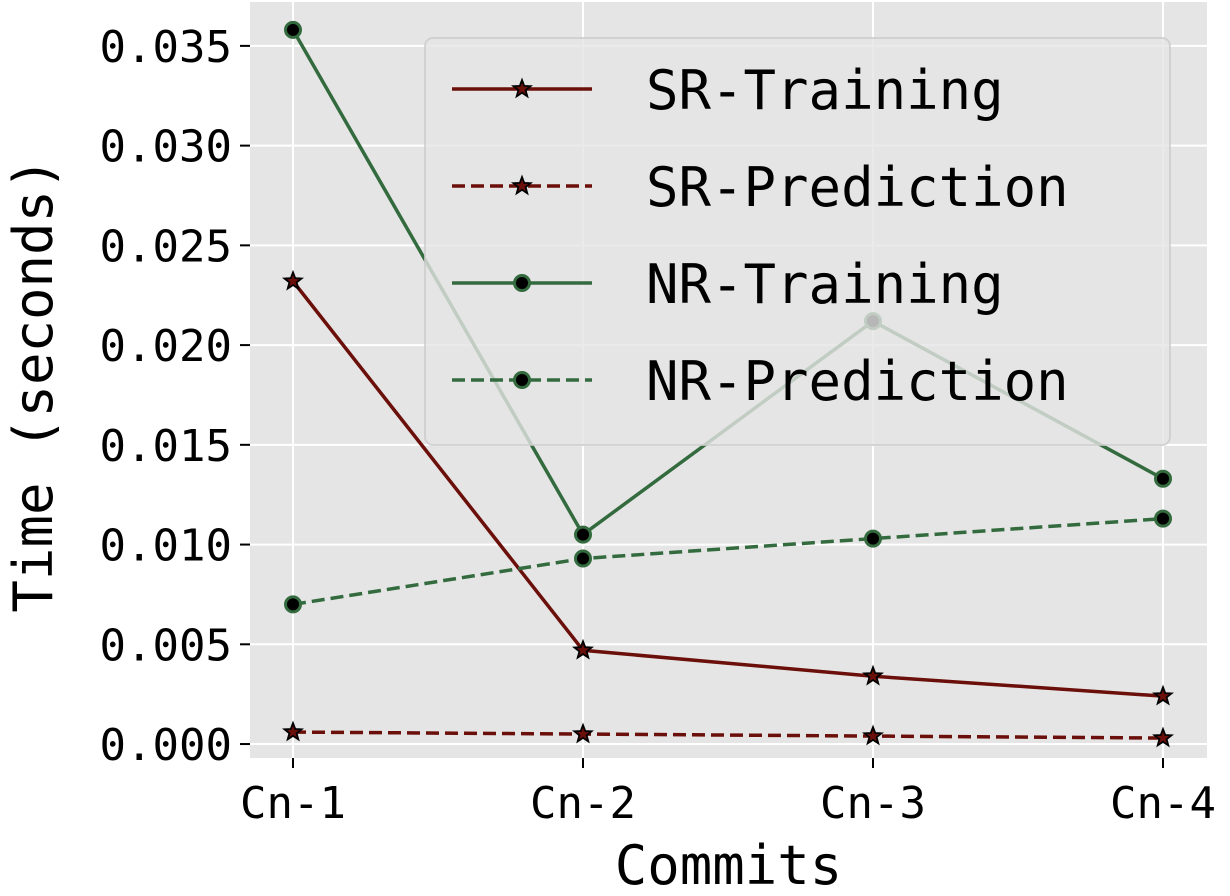 The height and width of the screenshot is (896, 1230). I want to click on x-tick-label: Cn-3, so click(873, 803).